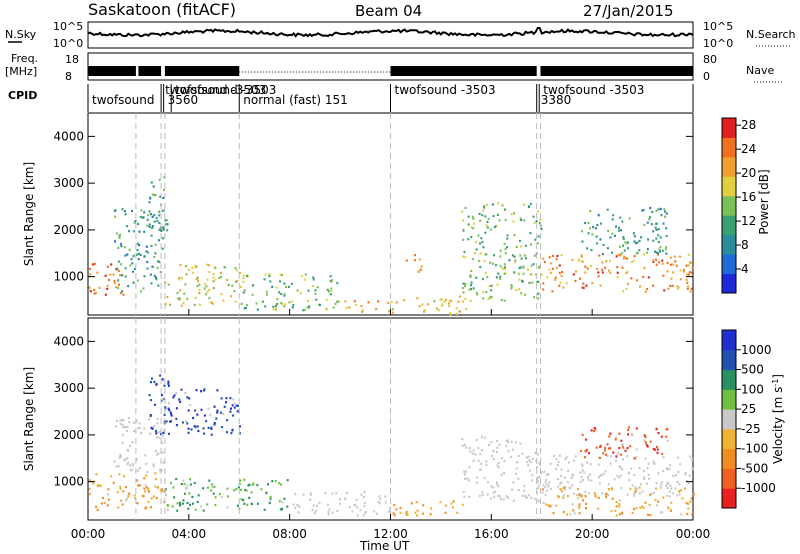 Image resolution: width=800 pixels, height=554 pixels. Describe the element at coordinates (390, 534) in the screenshot. I see `x-tick-label: 12:00` at that location.